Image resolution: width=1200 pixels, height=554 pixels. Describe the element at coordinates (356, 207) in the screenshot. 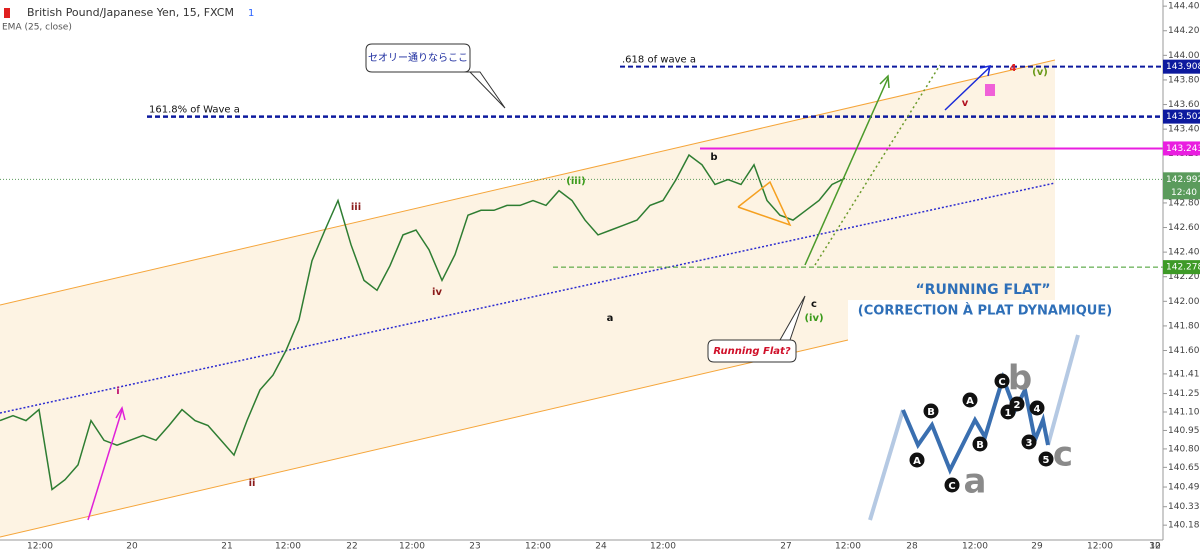

I see `wave-label: iii` at that location.